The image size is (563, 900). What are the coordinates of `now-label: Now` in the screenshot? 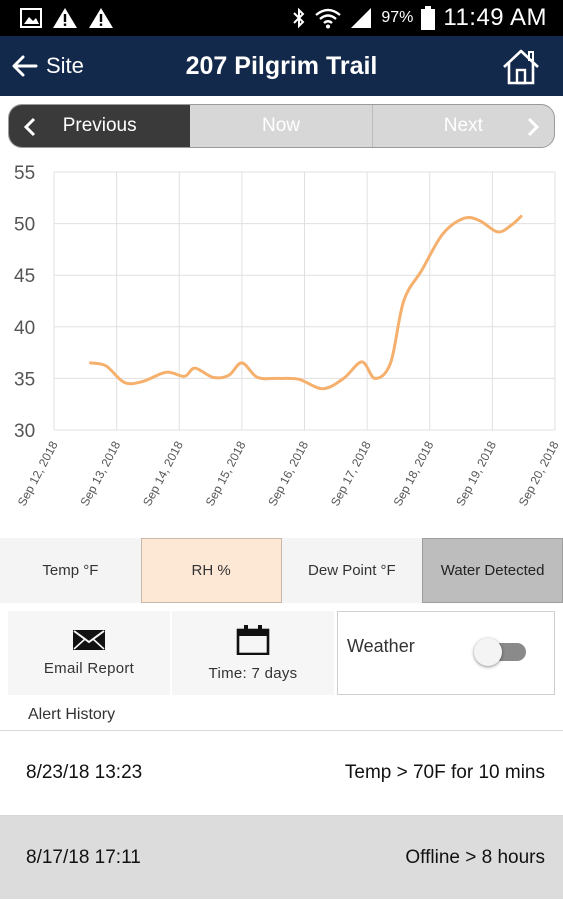 It's located at (280, 125).